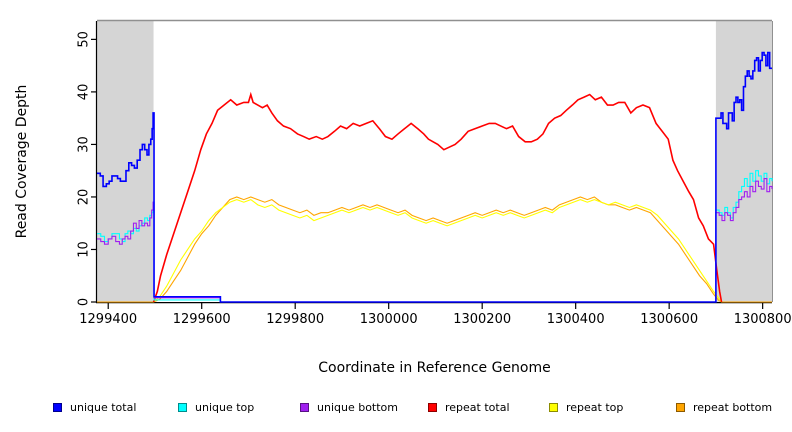  I want to click on x-tick-label: 1300800, so click(763, 319).